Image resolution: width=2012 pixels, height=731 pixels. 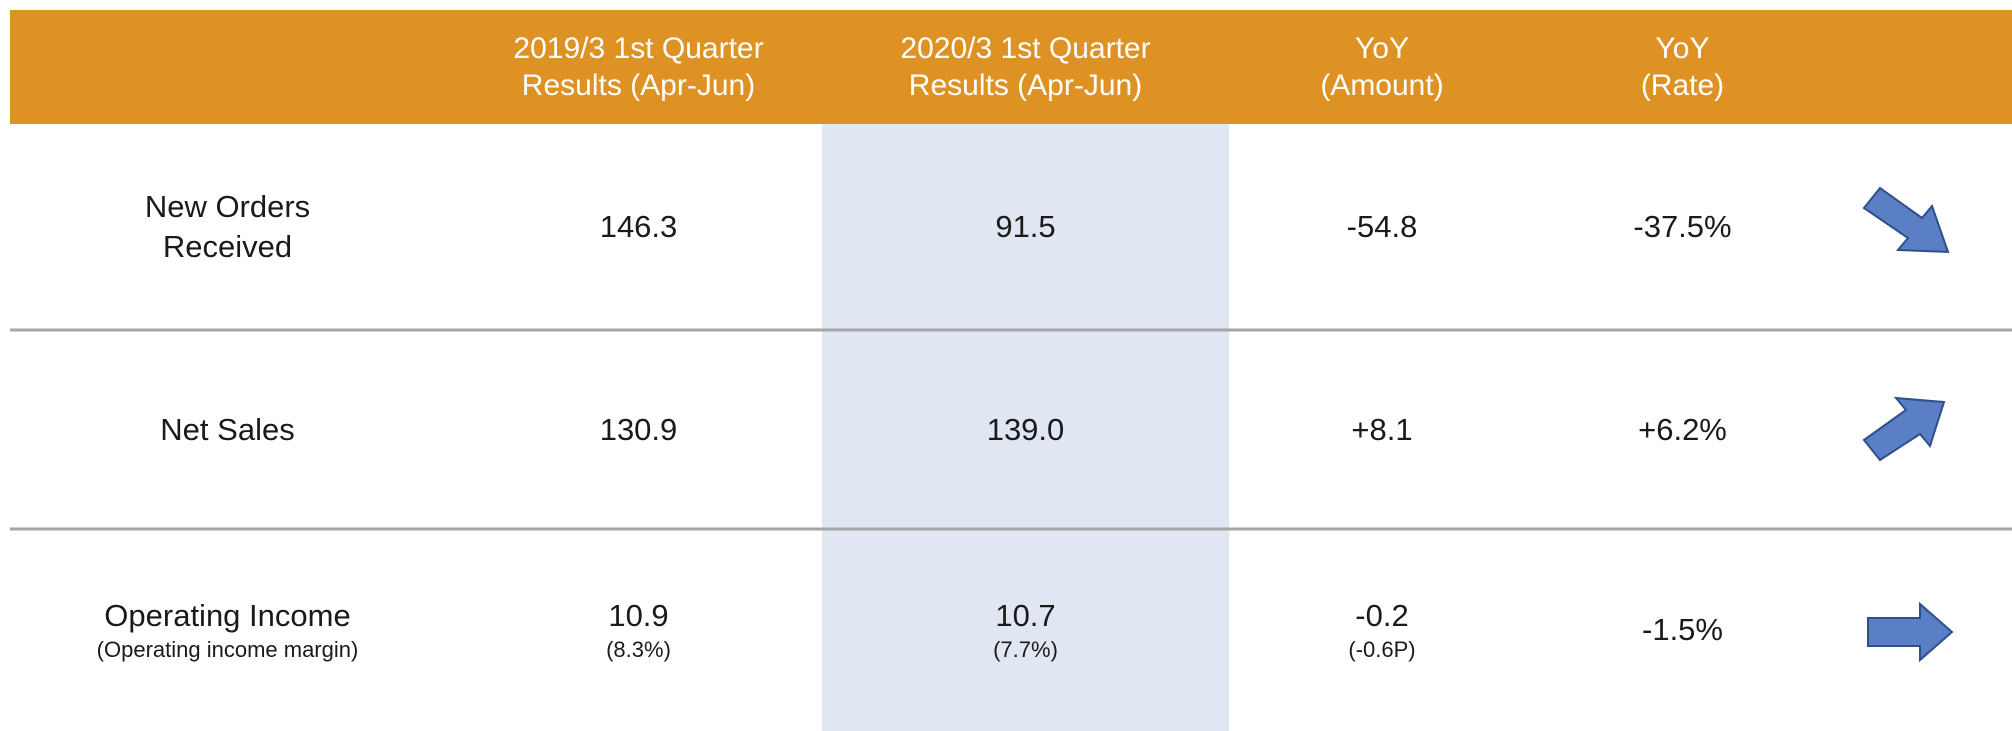 I want to click on cell: 130.9, so click(x=638, y=429).